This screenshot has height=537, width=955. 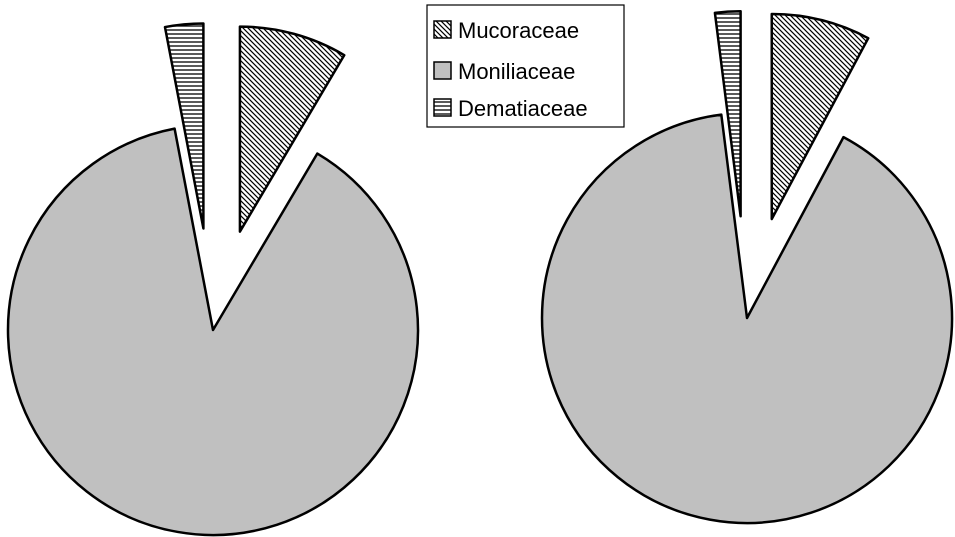 I want to click on legend-swatch-moniliaceae, so click(x=442, y=70).